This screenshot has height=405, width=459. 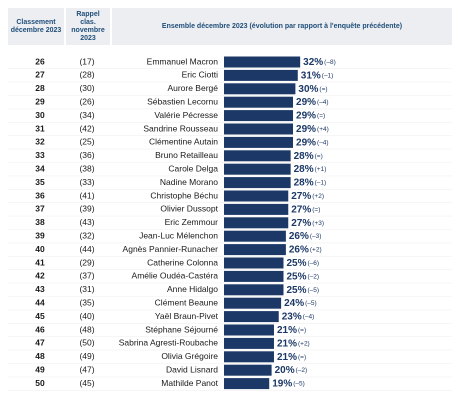 What do you see at coordinates (40, 302) in the screenshot?
I see `rank: 44` at bounding box center [40, 302].